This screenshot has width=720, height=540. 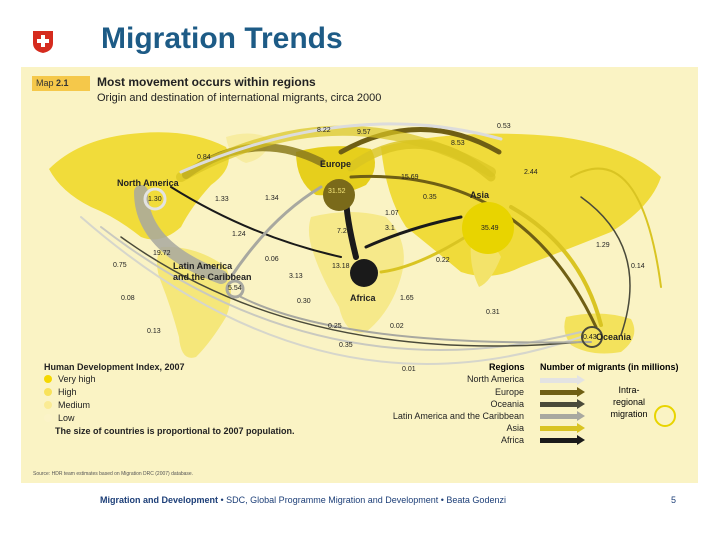 I want to click on flow-label: 2.44, so click(x=531, y=172).